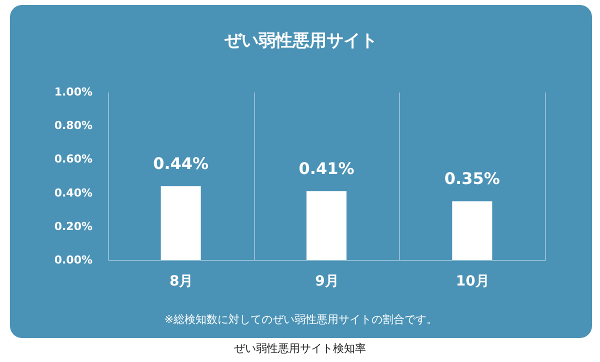 The height and width of the screenshot is (362, 600). Describe the element at coordinates (73, 125) in the screenshot. I see `y-tick-label: 0.80%` at that location.